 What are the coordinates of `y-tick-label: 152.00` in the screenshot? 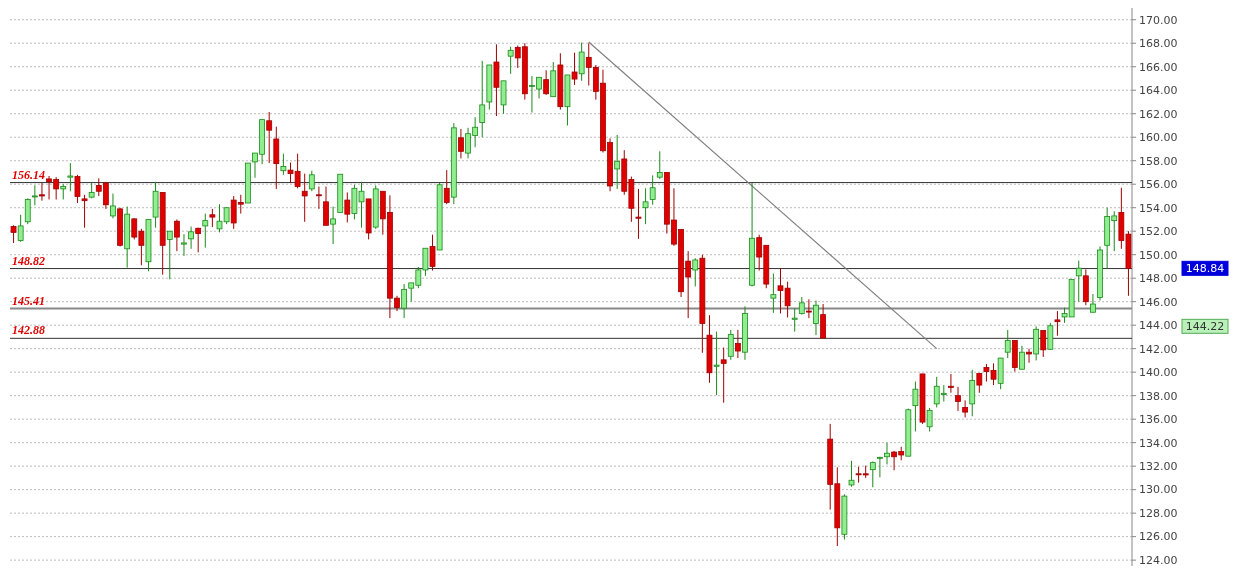 It's located at (1158, 232).